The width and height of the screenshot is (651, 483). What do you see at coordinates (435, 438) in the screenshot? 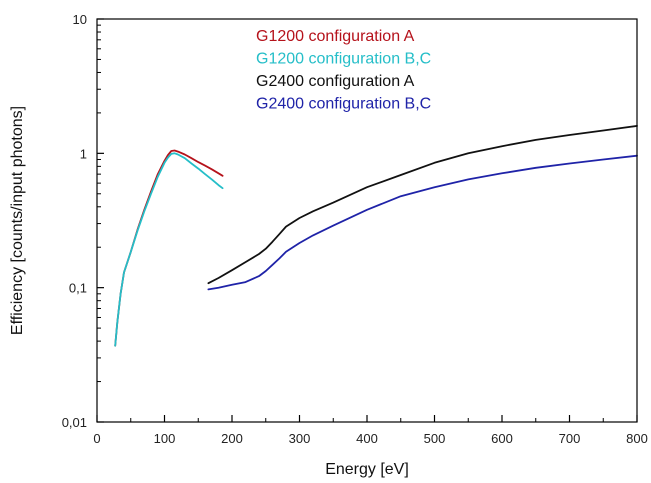
I see `x-tick-label: 500` at bounding box center [435, 438].